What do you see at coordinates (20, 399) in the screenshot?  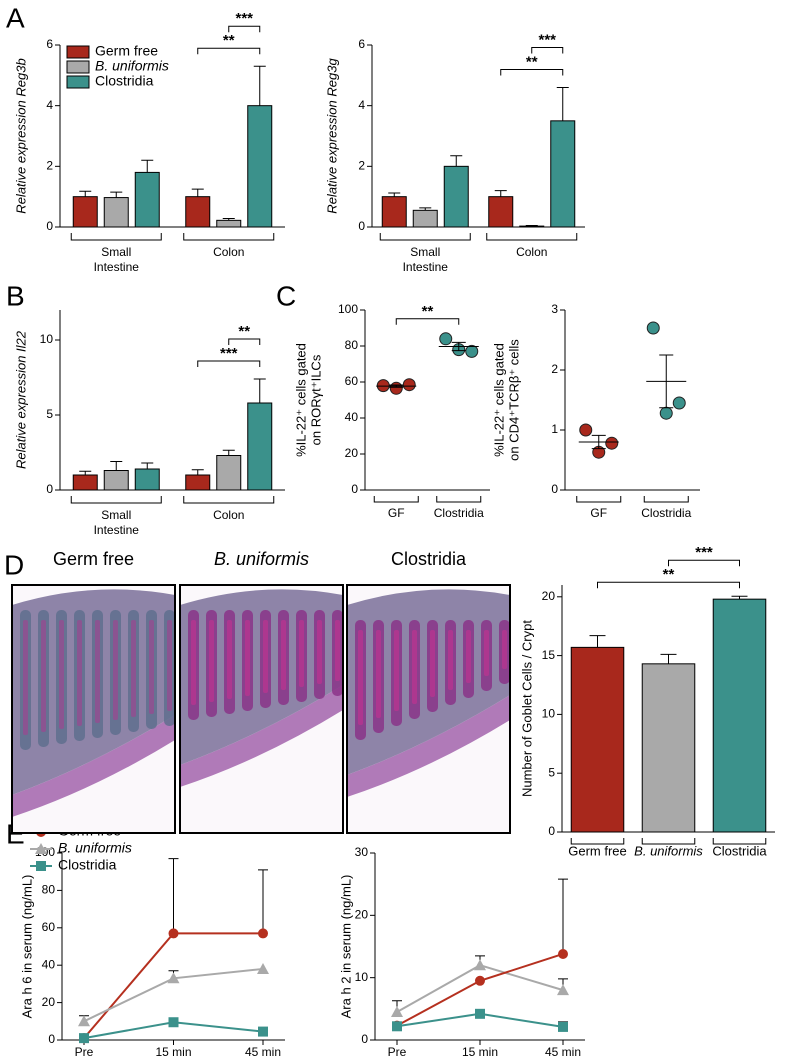 I see `y-axis-label: Relative expression Il22` at bounding box center [20, 399].